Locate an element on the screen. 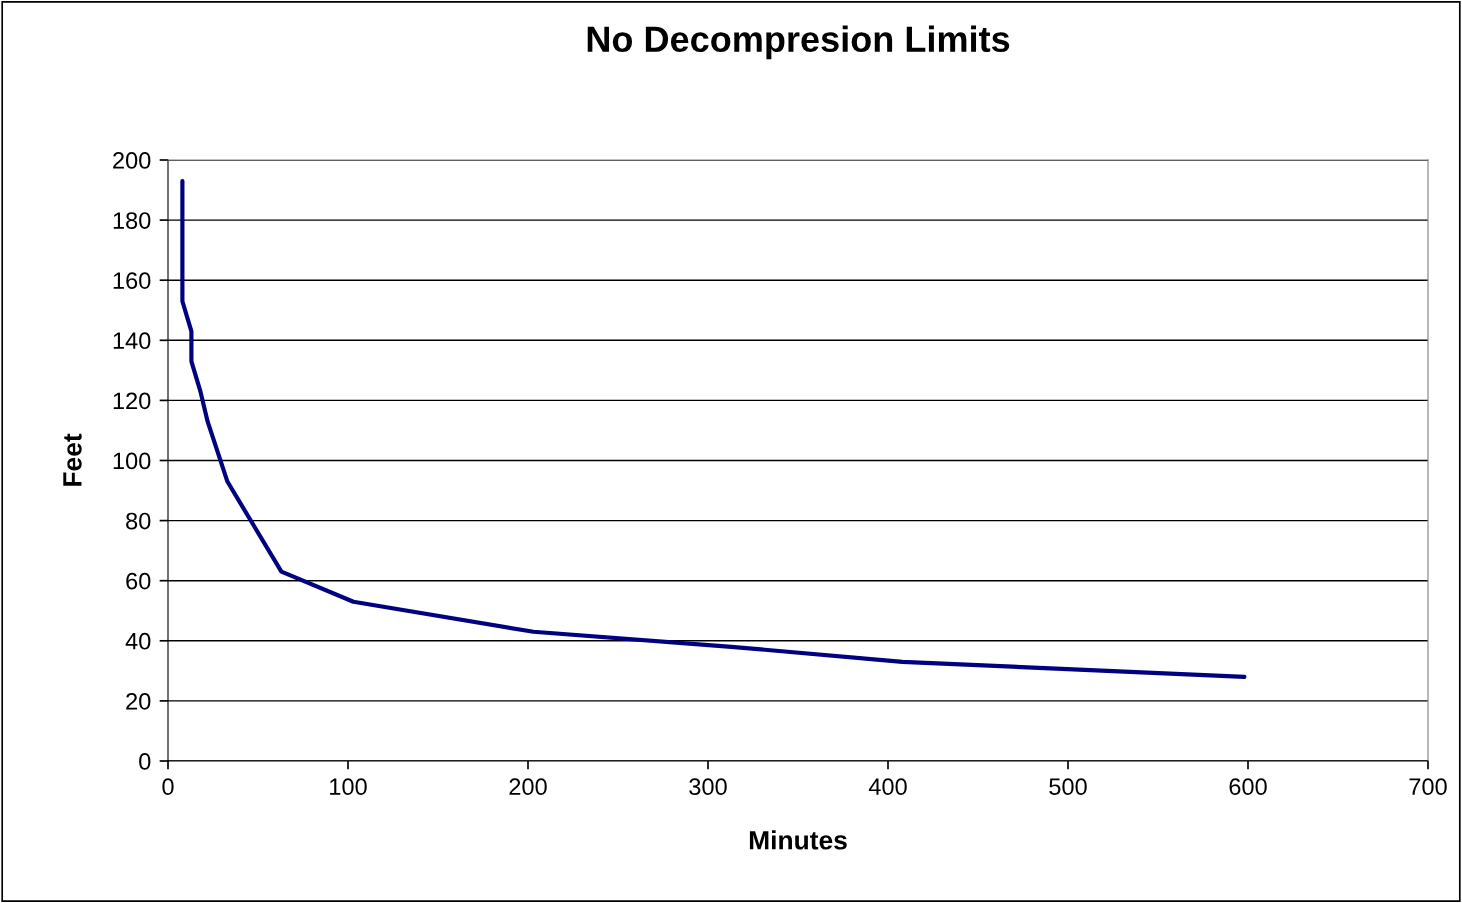  y-axis-title: Feet is located at coordinates (72, 459).